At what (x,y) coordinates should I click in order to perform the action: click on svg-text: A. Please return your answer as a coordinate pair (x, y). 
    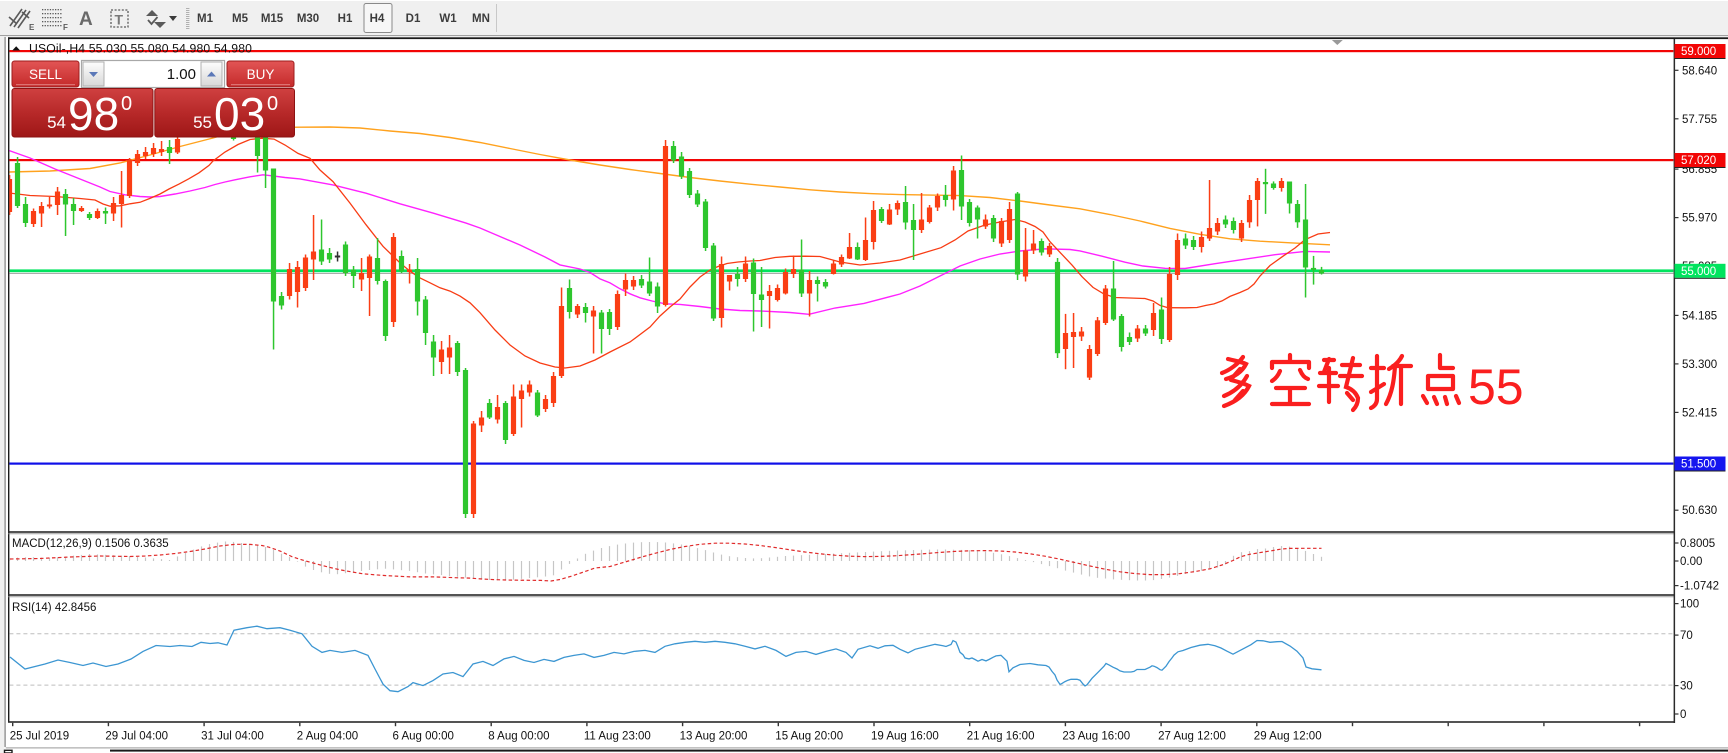
    Looking at the image, I should click on (86, 19).